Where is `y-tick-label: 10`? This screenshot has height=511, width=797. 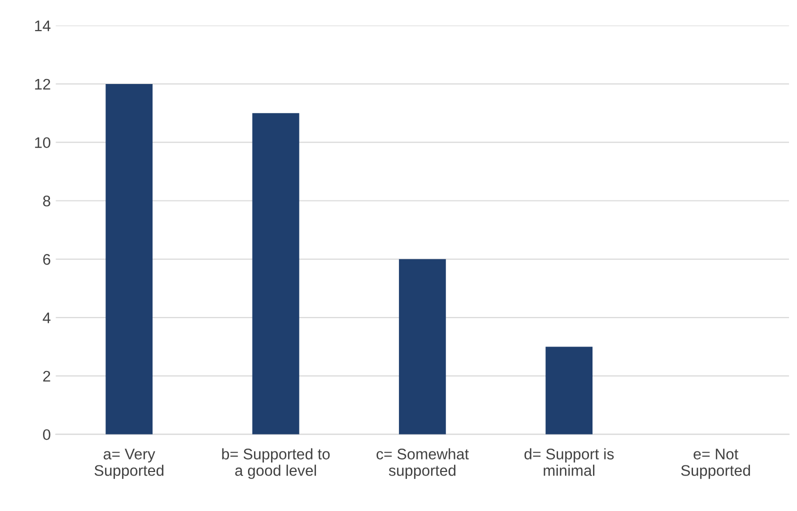 y-tick-label: 10 is located at coordinates (42, 142).